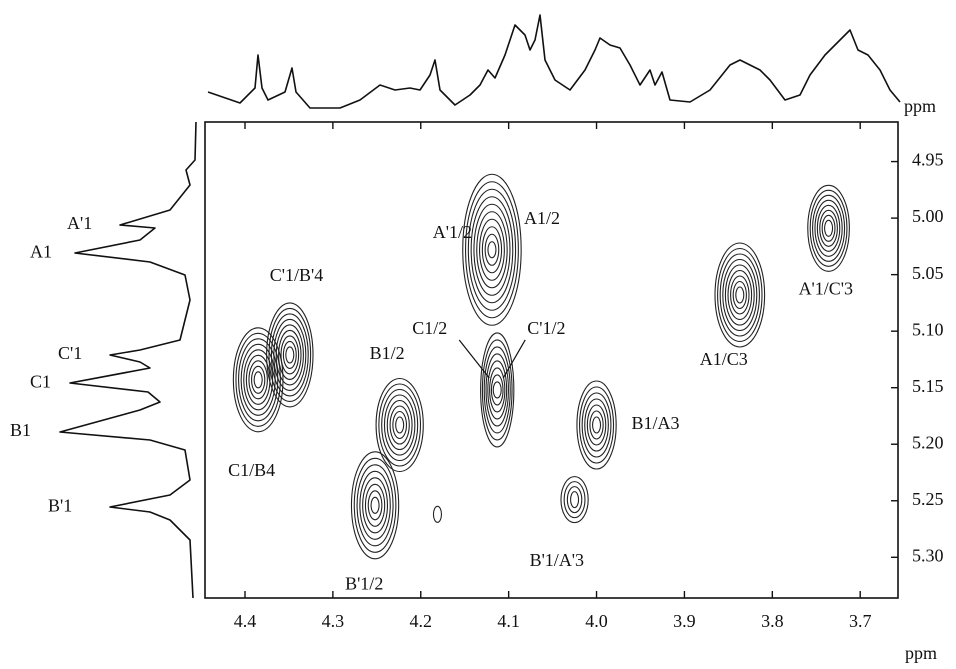 This screenshot has width=956, height=669. Describe the element at coordinates (928, 386) in the screenshot. I see `y-tick-label: 5.15` at that location.